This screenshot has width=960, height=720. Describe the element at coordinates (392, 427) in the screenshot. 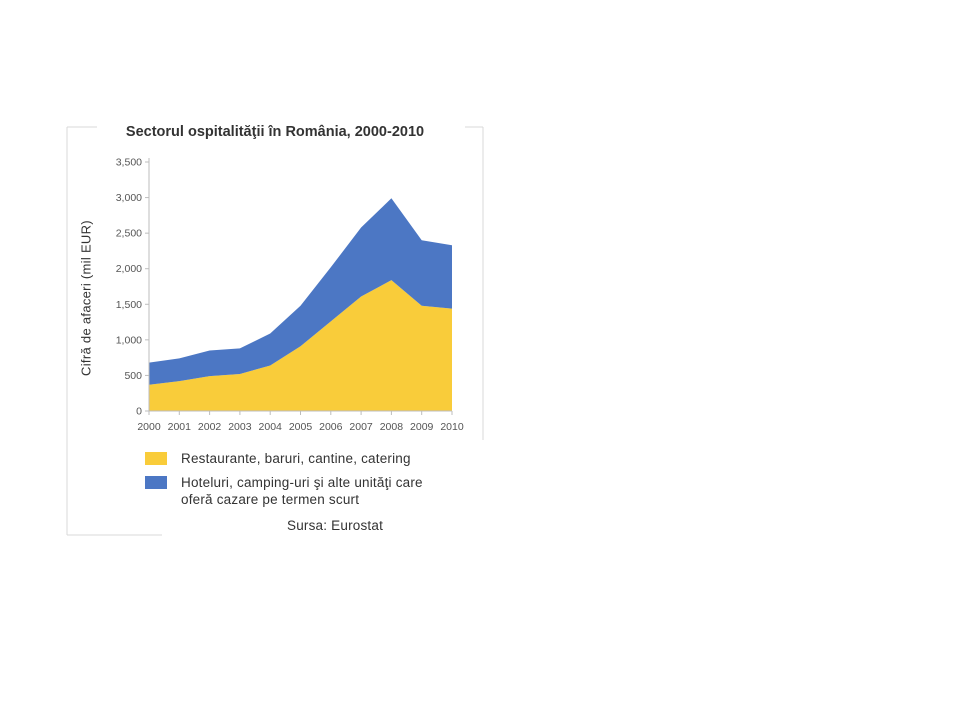

I see `x-tick-label: 2008` at that location.